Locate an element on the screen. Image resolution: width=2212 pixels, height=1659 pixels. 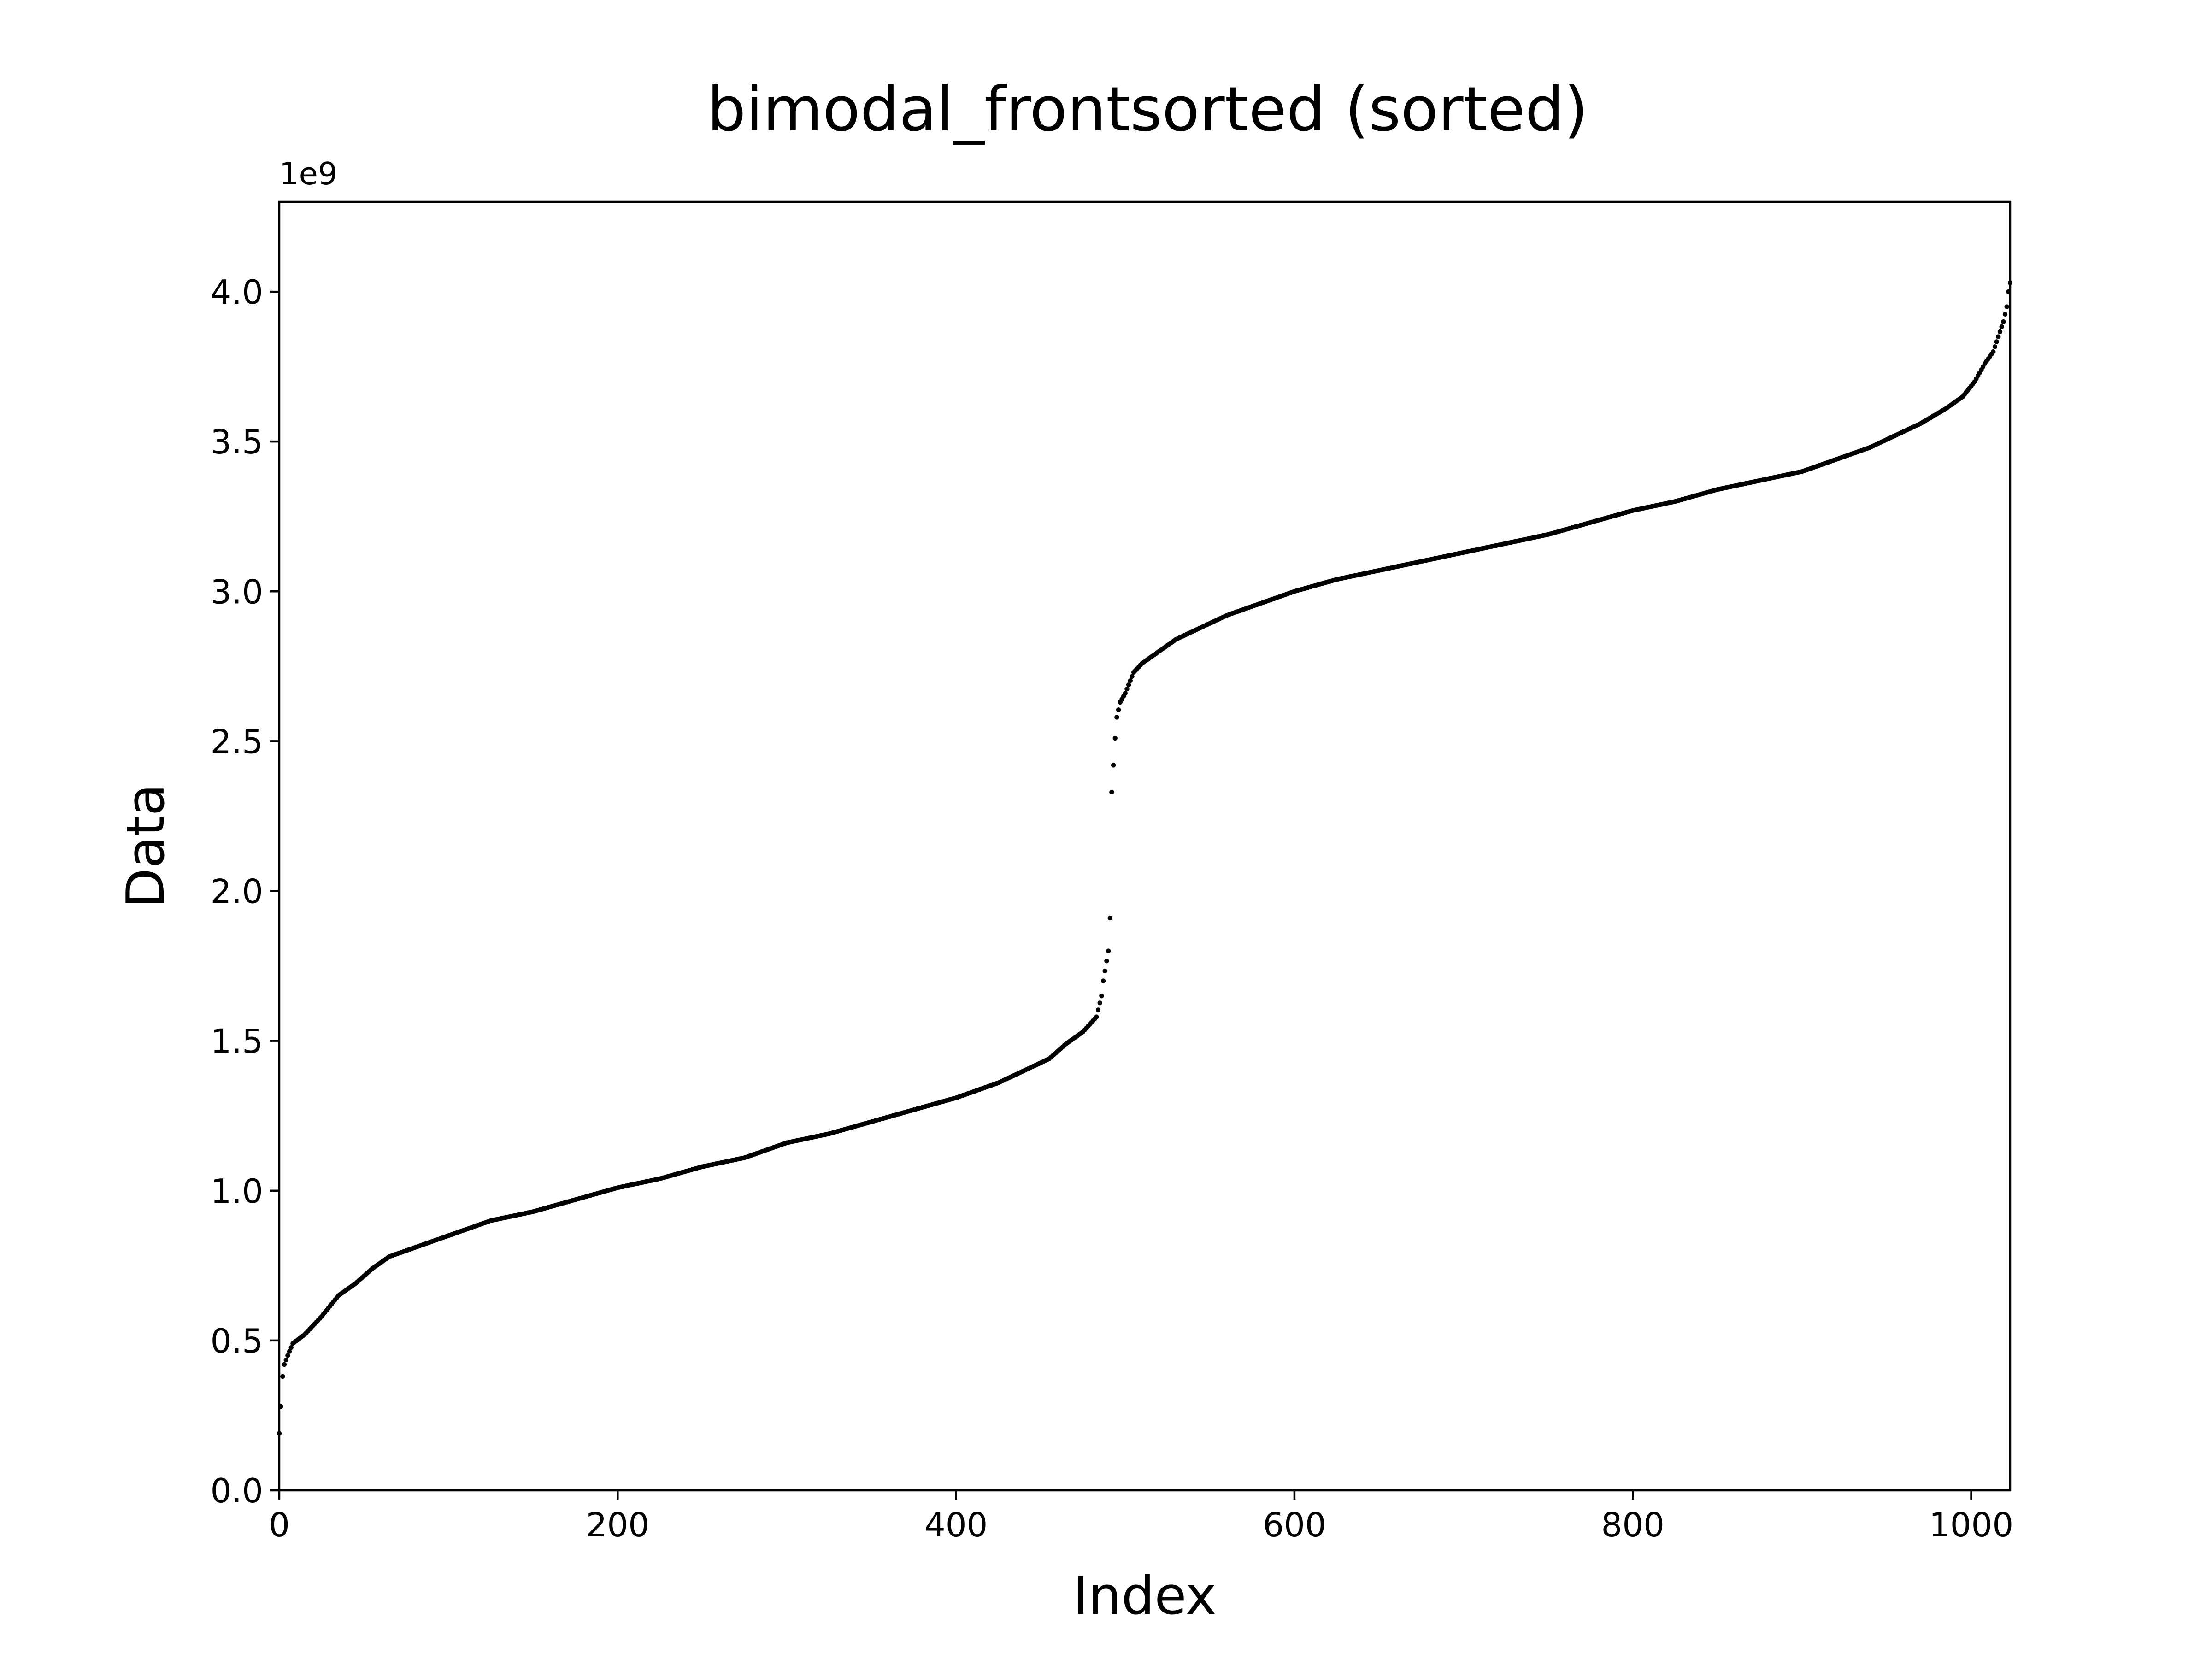
x-tick-label: 200 is located at coordinates (617, 1525).